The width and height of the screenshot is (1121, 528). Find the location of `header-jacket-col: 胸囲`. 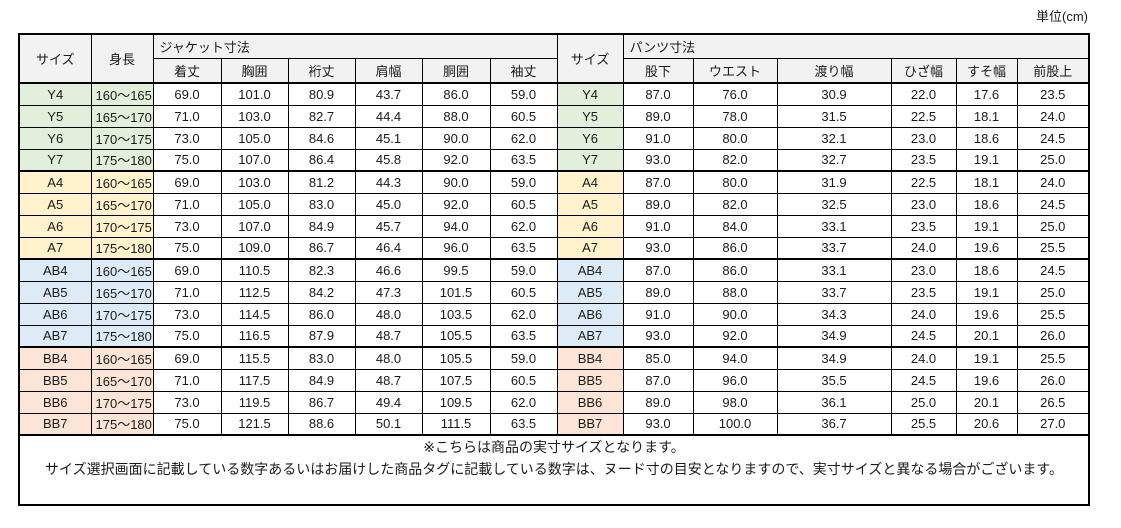

header-jacket-col: 胸囲 is located at coordinates (254, 71).